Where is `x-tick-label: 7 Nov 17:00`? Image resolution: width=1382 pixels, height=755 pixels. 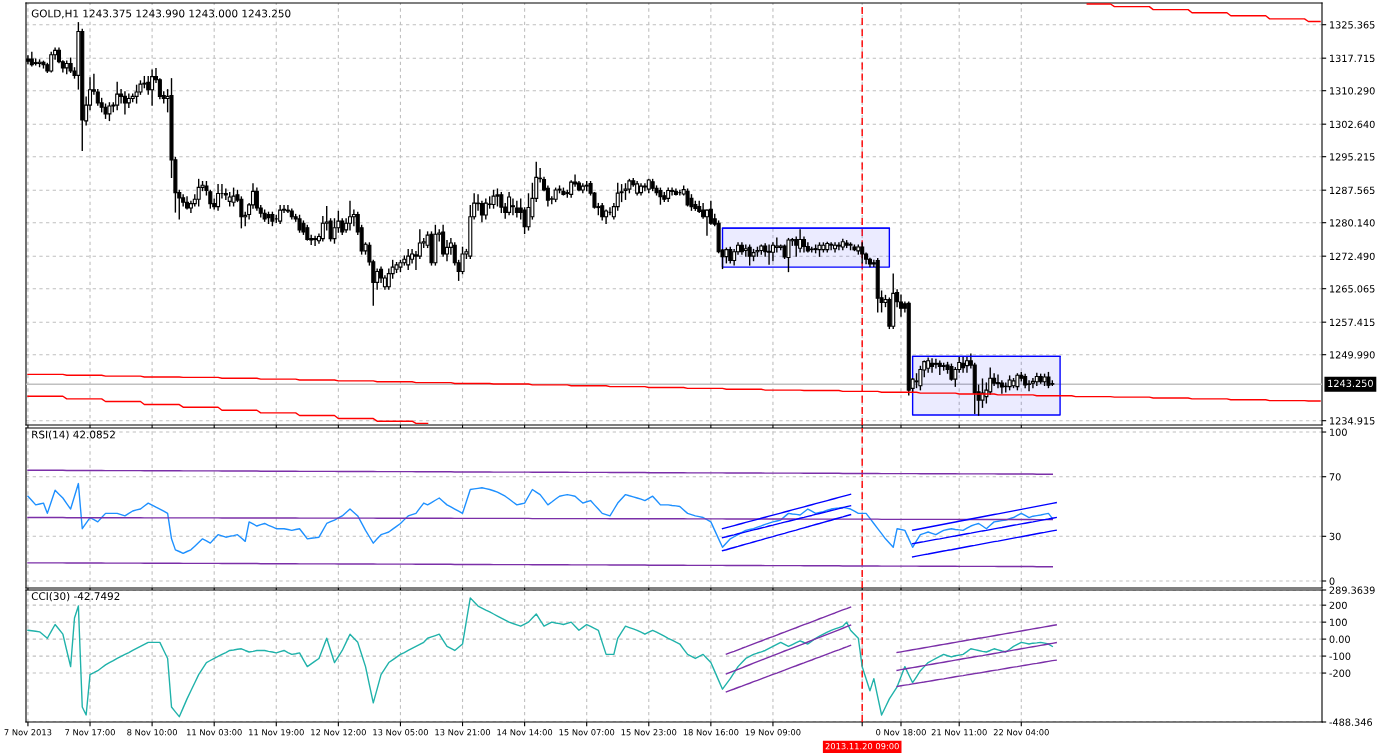
x-tick-label: 7 Nov 17:00 is located at coordinates (90, 732).